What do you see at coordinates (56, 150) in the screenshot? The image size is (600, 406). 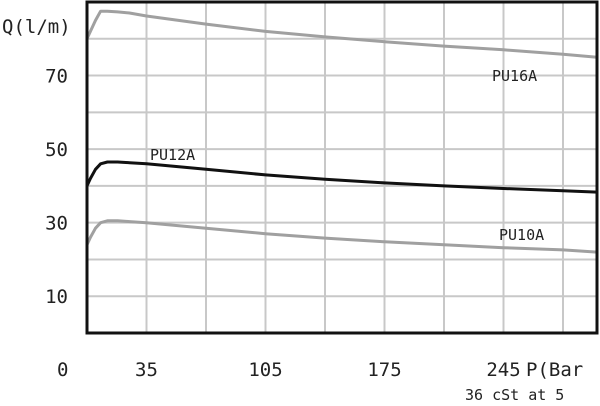 I see `y-tick-label: 50` at bounding box center [56, 150].